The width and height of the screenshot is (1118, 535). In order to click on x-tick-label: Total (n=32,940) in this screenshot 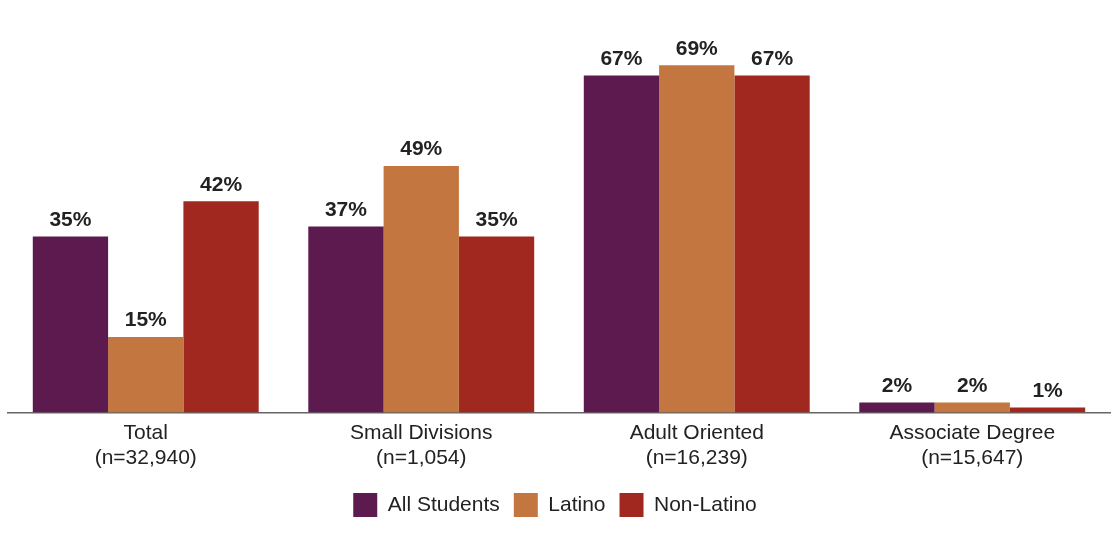, I will do `click(145, 444)`.